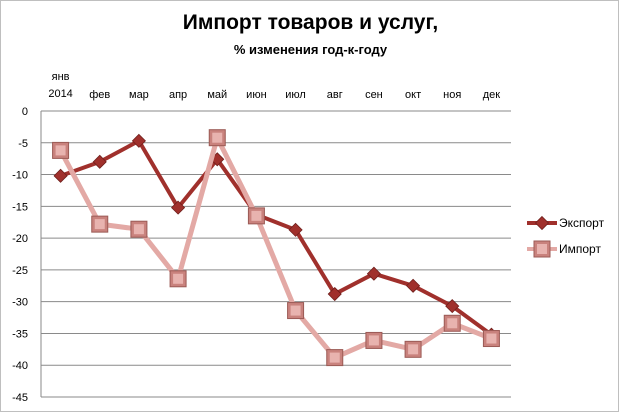 The width and height of the screenshot is (619, 413). I want to click on y-tick-label: -5, so click(23, 144).